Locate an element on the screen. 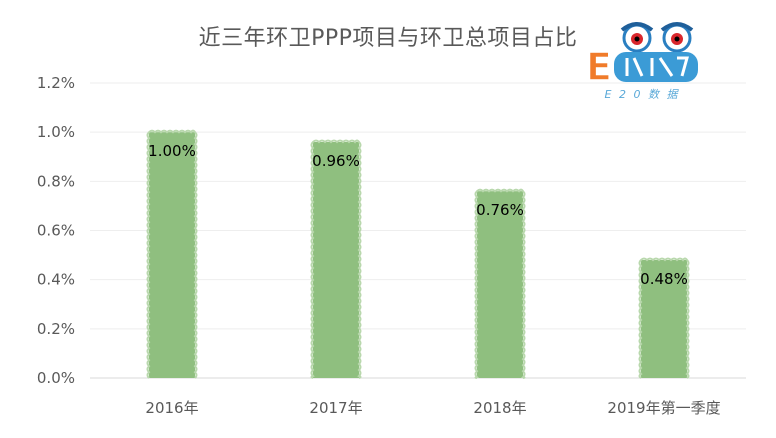  y-axis: 0.0% 0.2% 0.4% 0.6% 0.8% 1.0% 1.2% is located at coordinates (56, 230).